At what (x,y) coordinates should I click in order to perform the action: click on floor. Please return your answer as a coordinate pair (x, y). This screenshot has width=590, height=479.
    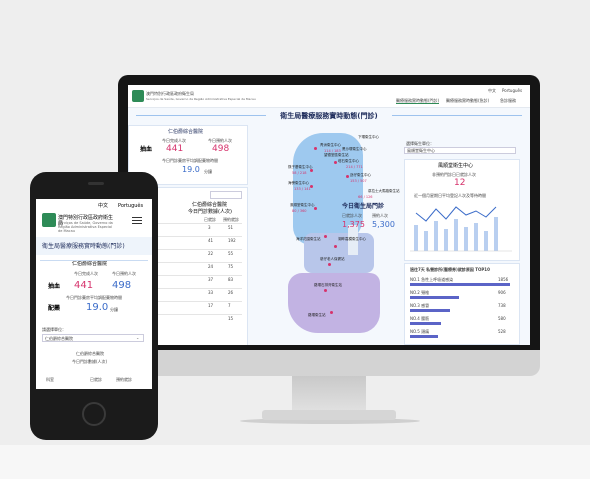
    Looking at the image, I should click on (295, 462).